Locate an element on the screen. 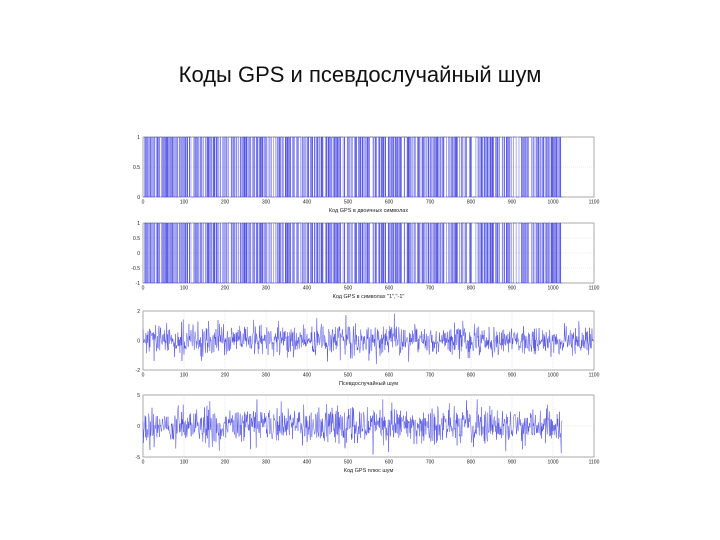 Image resolution: width=720 pixels, height=540 pixels. y-tick-label: -1 is located at coordinates (138, 284).